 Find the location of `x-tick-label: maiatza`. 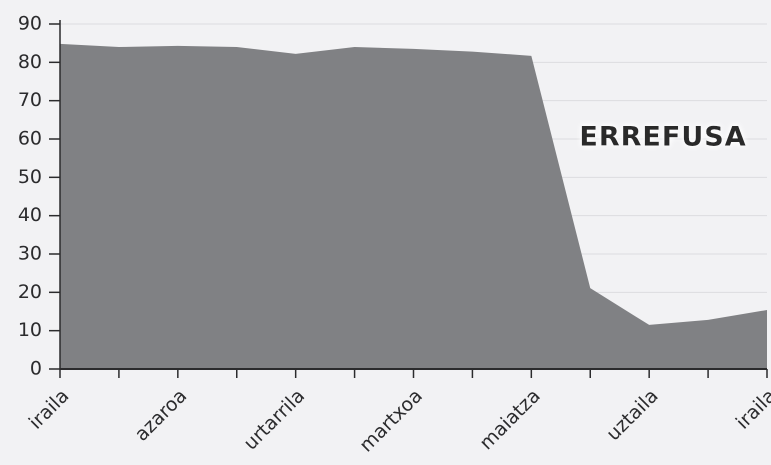

x-tick-label: maiatza is located at coordinates (509, 419).